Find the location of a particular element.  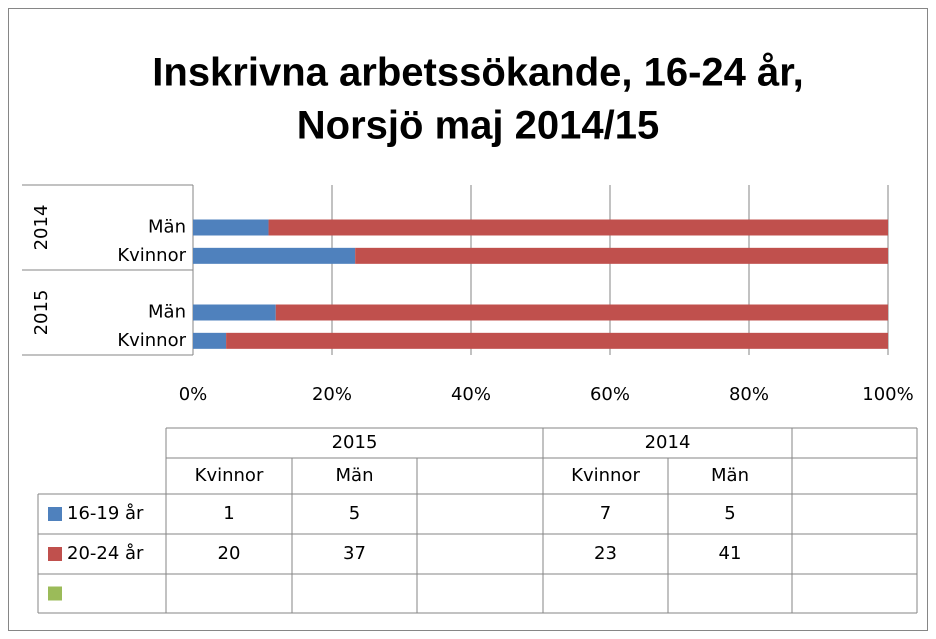

table-value: 37 is located at coordinates (354, 553).